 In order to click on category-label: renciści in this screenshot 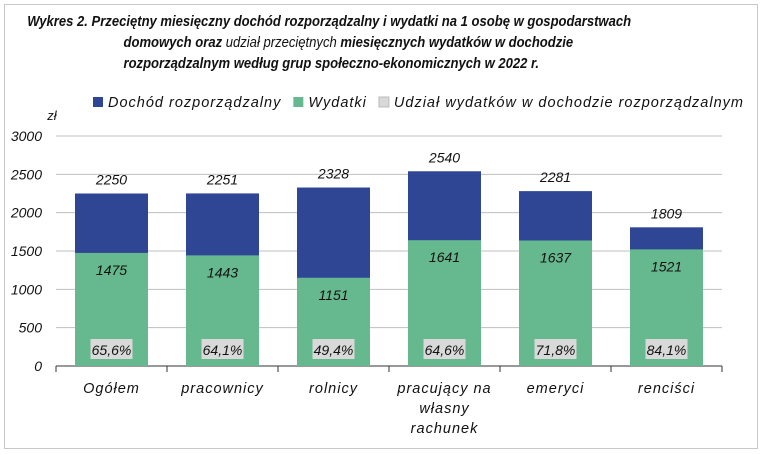, I will do `click(666, 389)`.